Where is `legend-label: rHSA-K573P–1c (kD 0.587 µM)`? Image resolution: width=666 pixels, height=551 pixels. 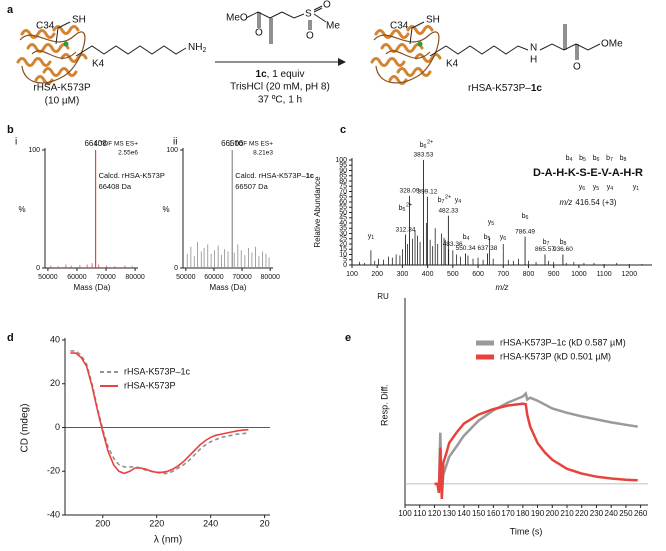 legend-label: rHSA-K573P–1c (kD 0.587 µM) is located at coordinates (563, 342).